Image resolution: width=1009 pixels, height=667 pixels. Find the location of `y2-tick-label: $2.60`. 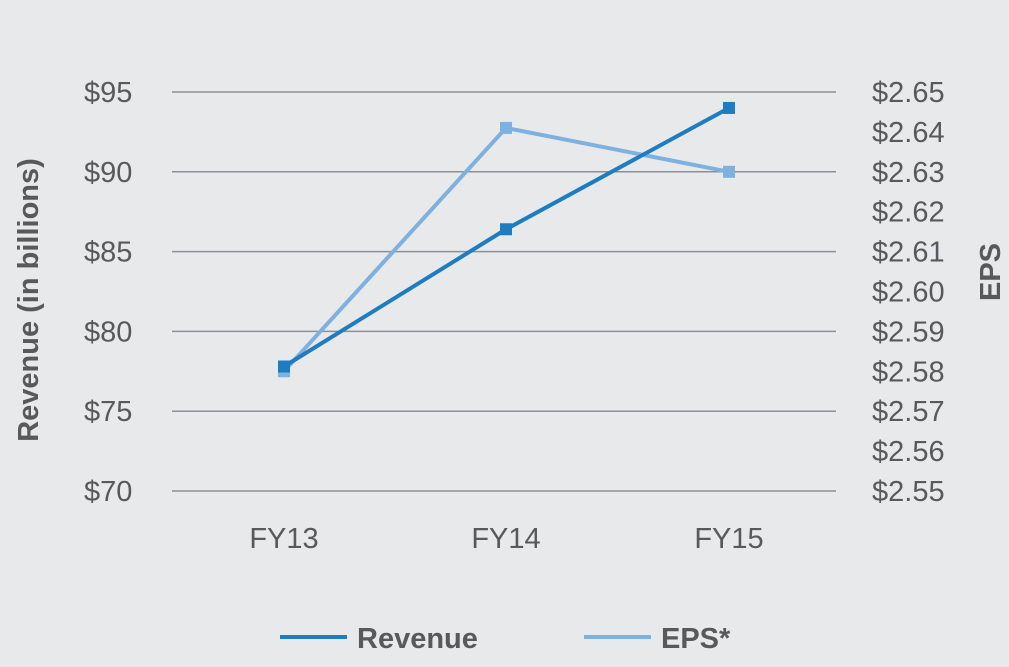

y2-tick-label: $2.60 is located at coordinates (908, 293).